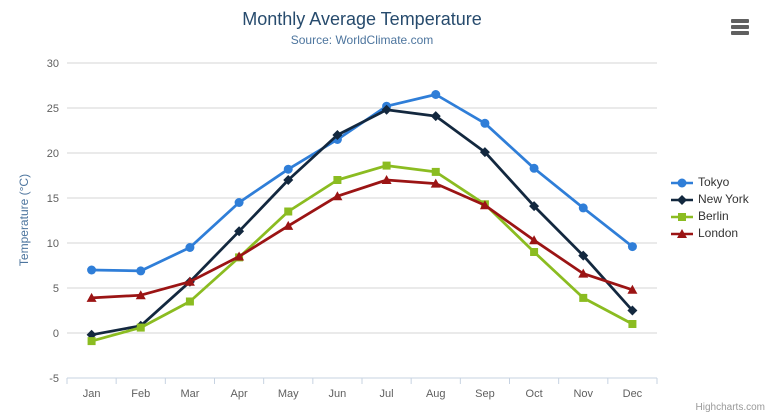 Image resolution: width=769 pixels, height=416 pixels. What do you see at coordinates (714, 182) in the screenshot?
I see `legend-label: Tokyo` at bounding box center [714, 182].